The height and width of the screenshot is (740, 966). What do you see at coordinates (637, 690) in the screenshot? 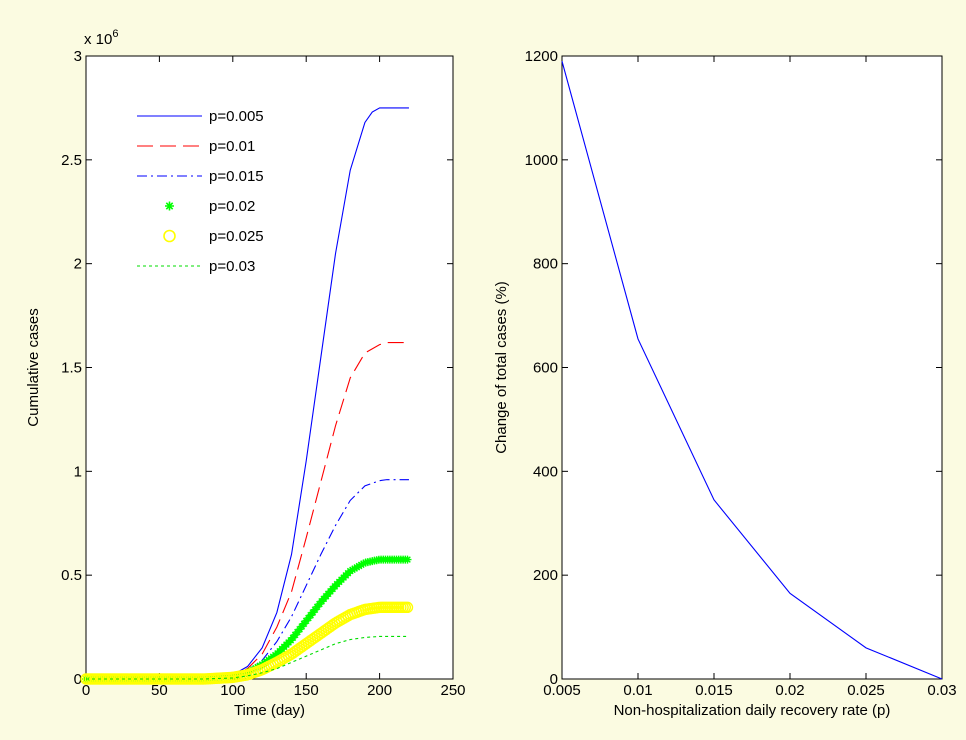
I see `right-x-tick-label: 0.01` at bounding box center [637, 690].